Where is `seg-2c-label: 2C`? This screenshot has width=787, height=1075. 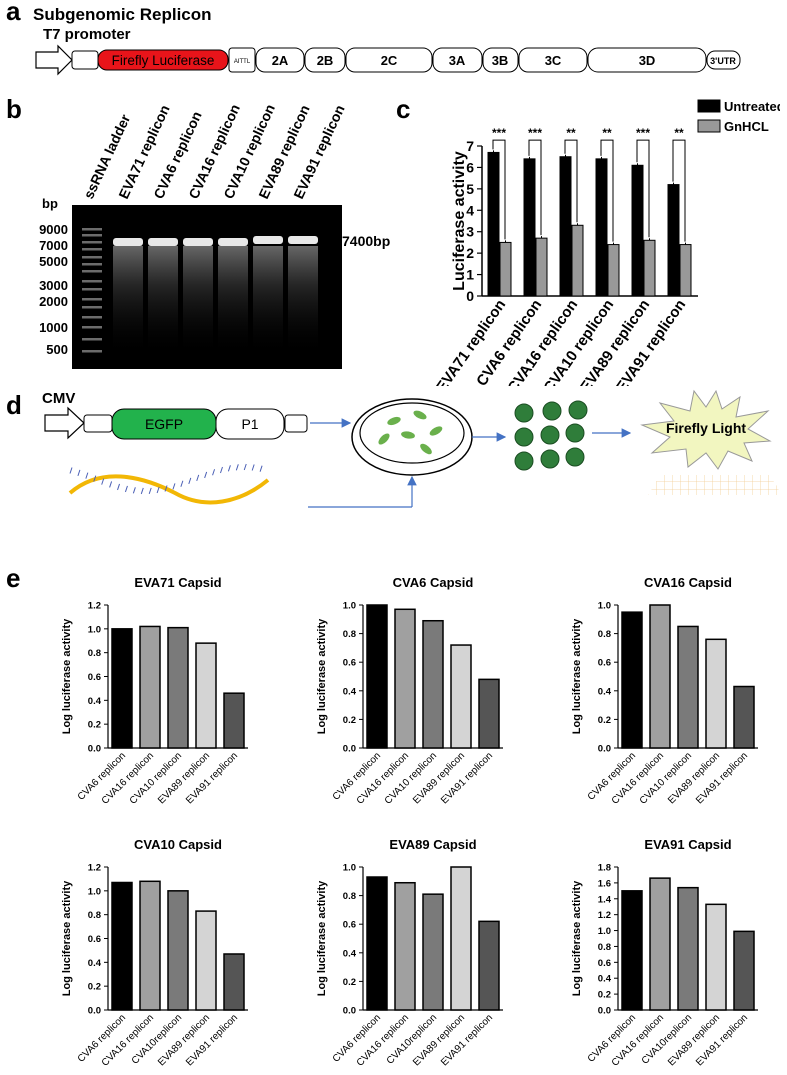
seg-2c-label: 2C is located at coordinates (389, 60).